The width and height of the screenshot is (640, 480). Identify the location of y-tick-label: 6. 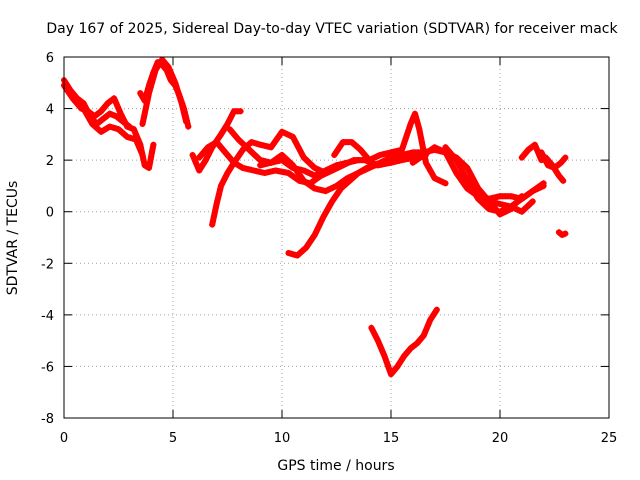
(50, 58).